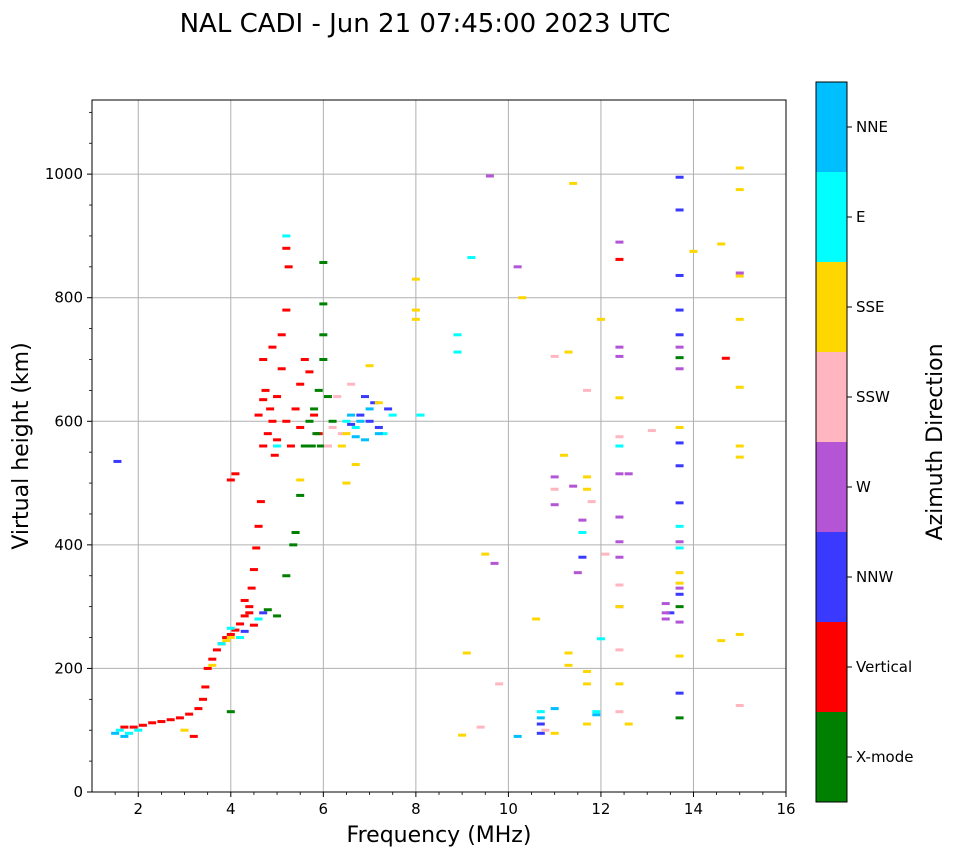 The image size is (958, 857). I want to click on y-axis-label: Virtual height (km), so click(21, 445).